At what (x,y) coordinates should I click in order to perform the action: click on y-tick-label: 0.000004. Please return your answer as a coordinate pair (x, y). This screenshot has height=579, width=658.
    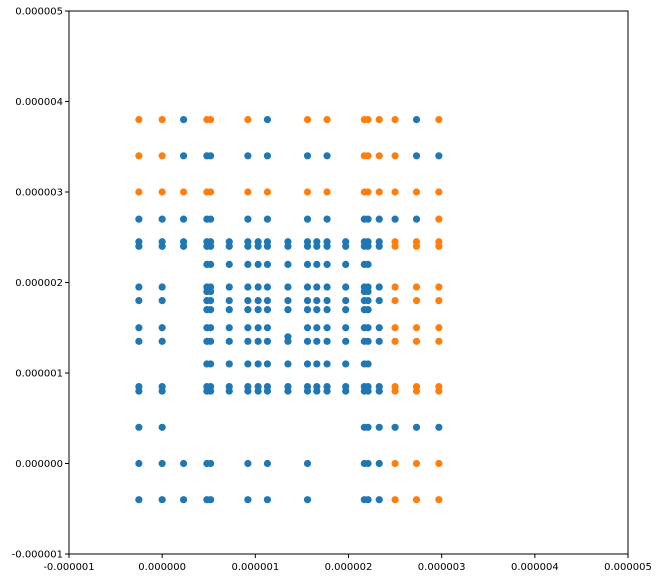
    Looking at the image, I should click on (39, 102).